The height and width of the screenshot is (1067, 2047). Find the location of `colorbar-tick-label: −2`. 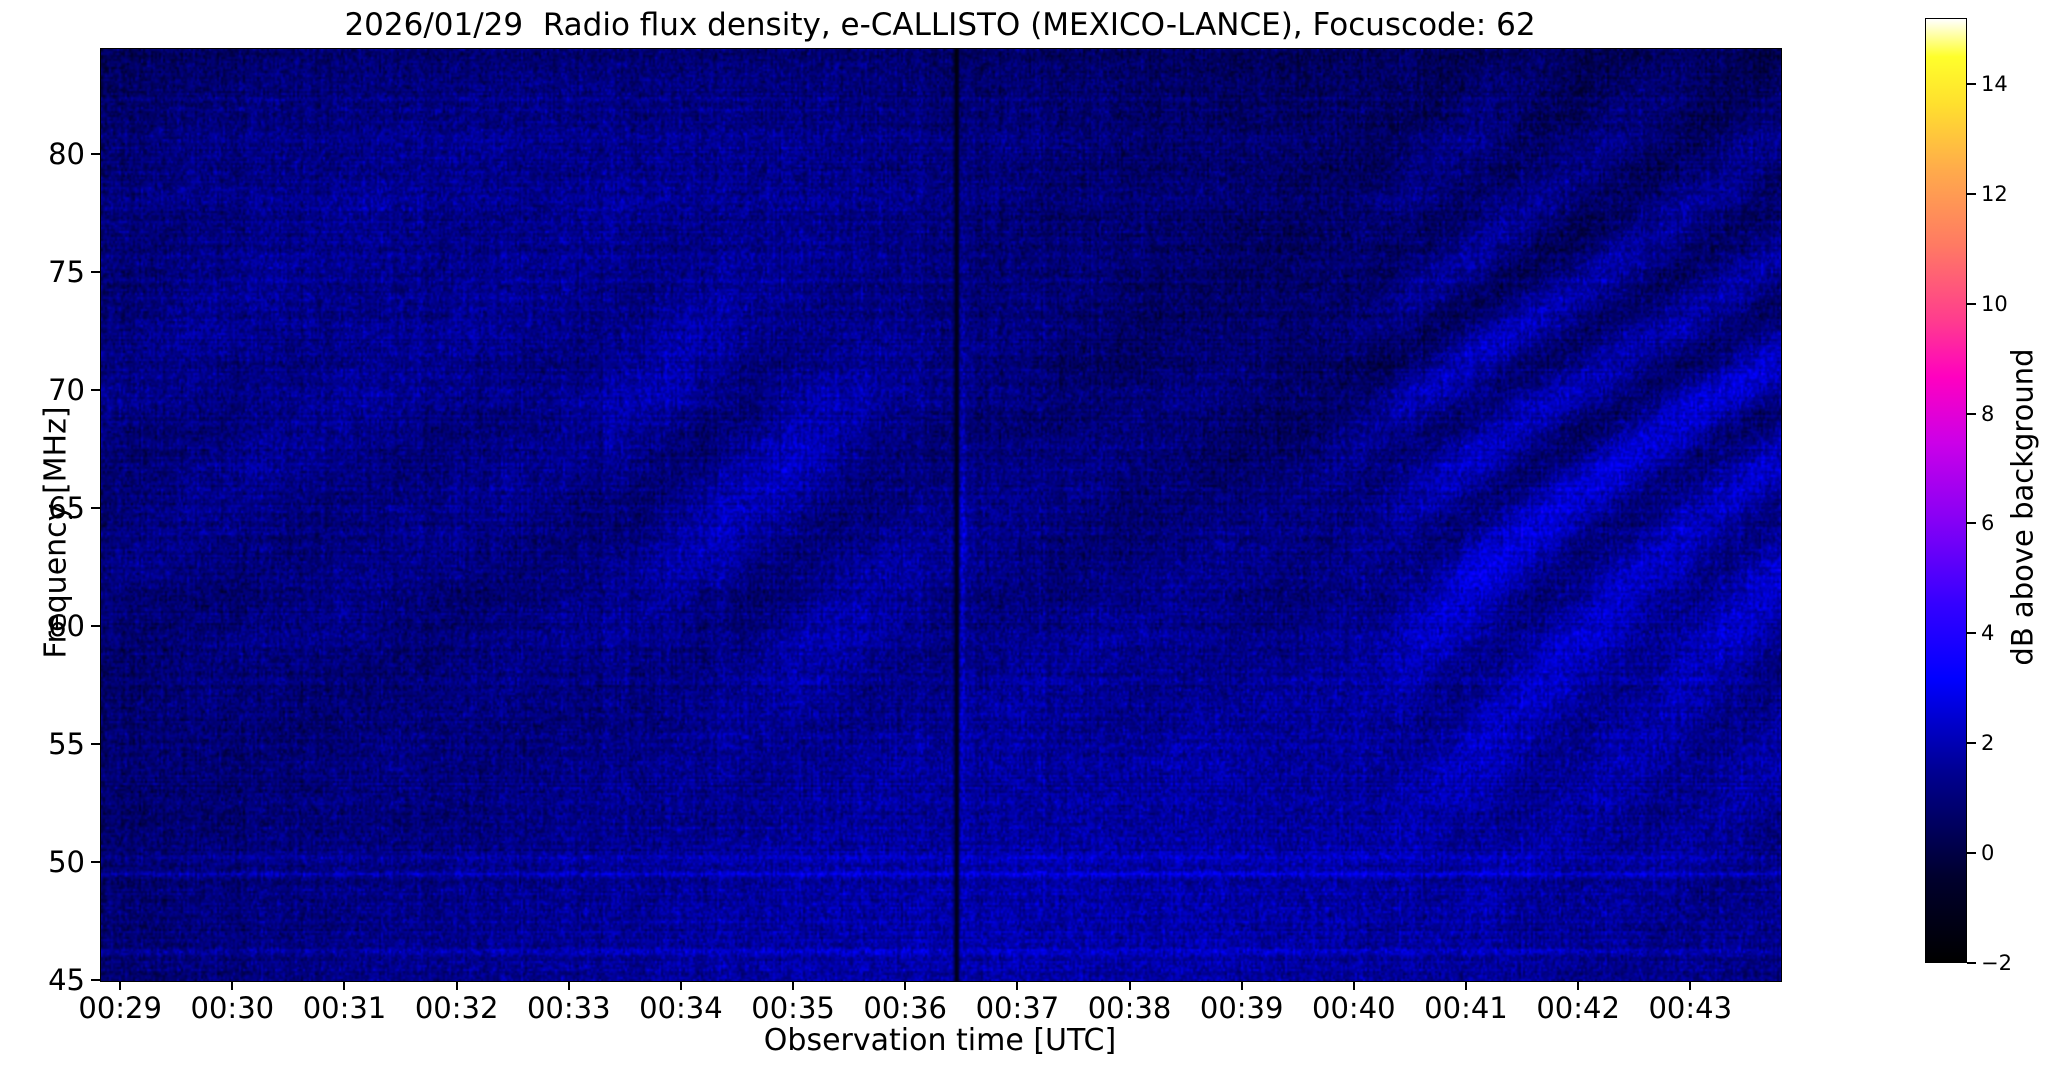

colorbar-tick-label: −2 is located at coordinates (1996, 963).